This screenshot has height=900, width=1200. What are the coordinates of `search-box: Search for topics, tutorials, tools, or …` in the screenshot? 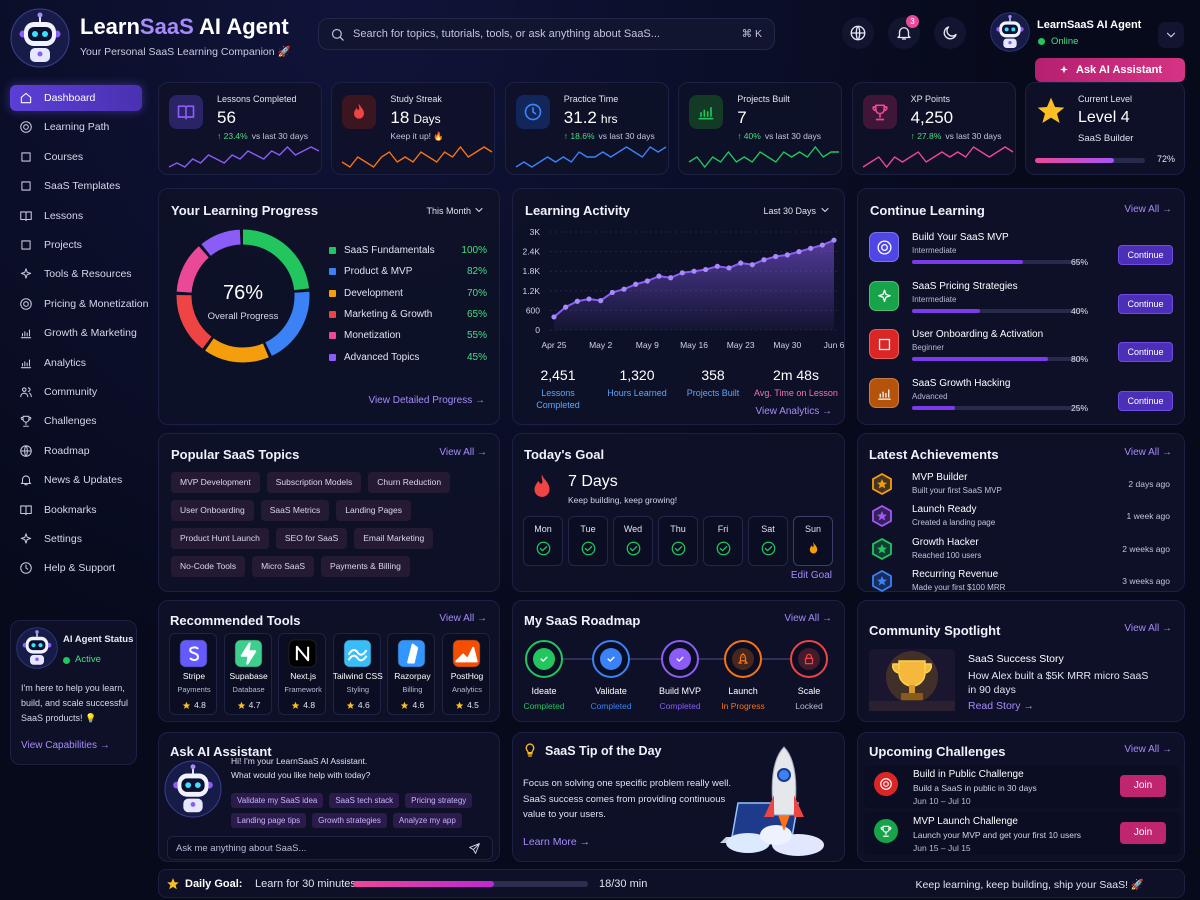 It's located at (546, 34).